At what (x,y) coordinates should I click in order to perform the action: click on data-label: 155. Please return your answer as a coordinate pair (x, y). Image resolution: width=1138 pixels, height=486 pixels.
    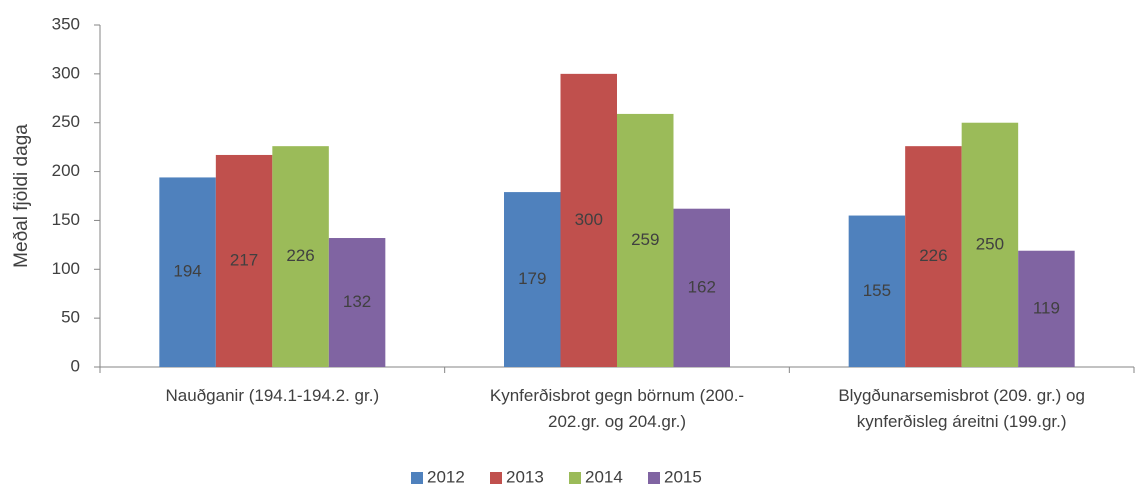
    Looking at the image, I should click on (877, 290).